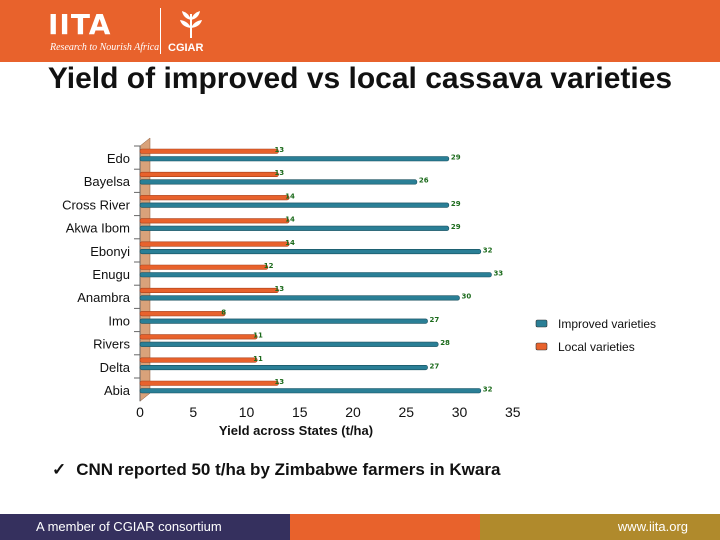 The image size is (720, 540). What do you see at coordinates (498, 274) in the screenshot?
I see `data-label-improved: 33` at bounding box center [498, 274].